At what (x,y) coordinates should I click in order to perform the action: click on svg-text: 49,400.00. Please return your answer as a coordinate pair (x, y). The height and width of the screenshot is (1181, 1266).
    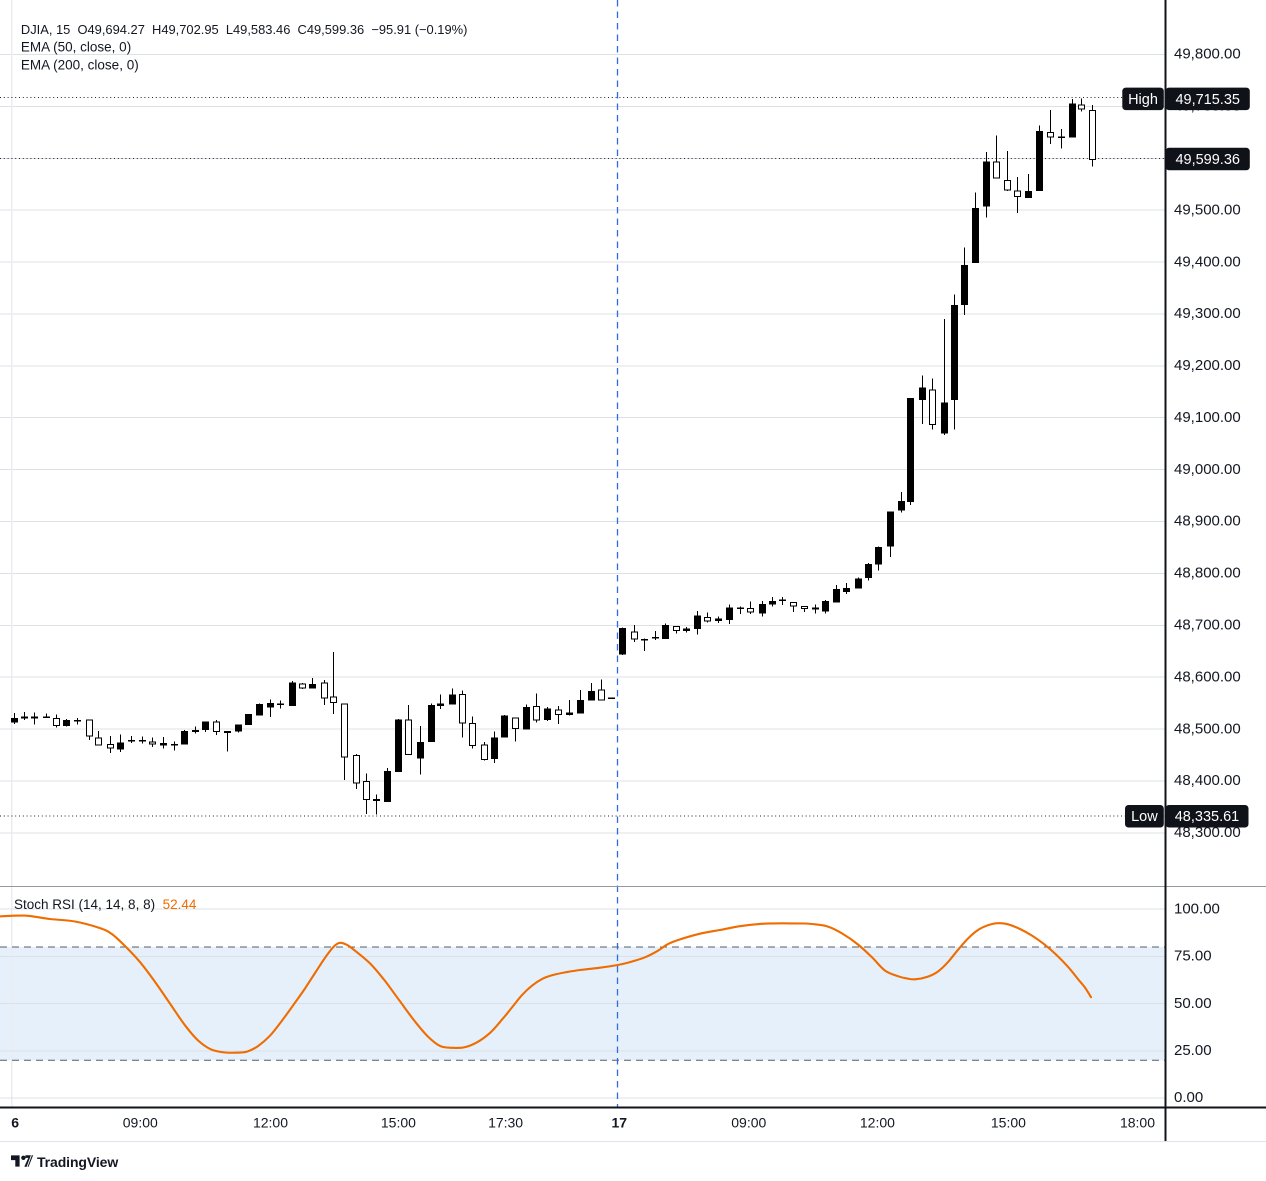
    Looking at the image, I should click on (1207, 261).